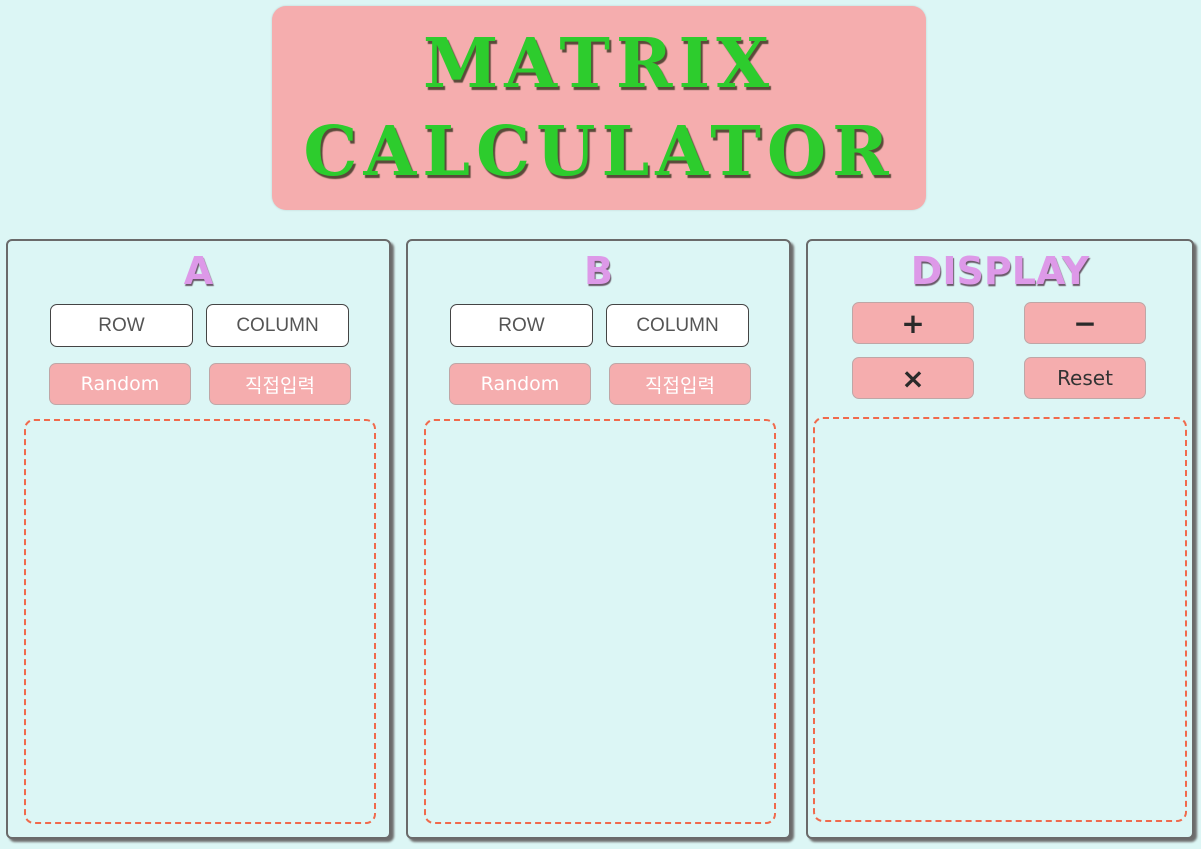  I want to click on matrix-b-row-input, so click(521, 325).